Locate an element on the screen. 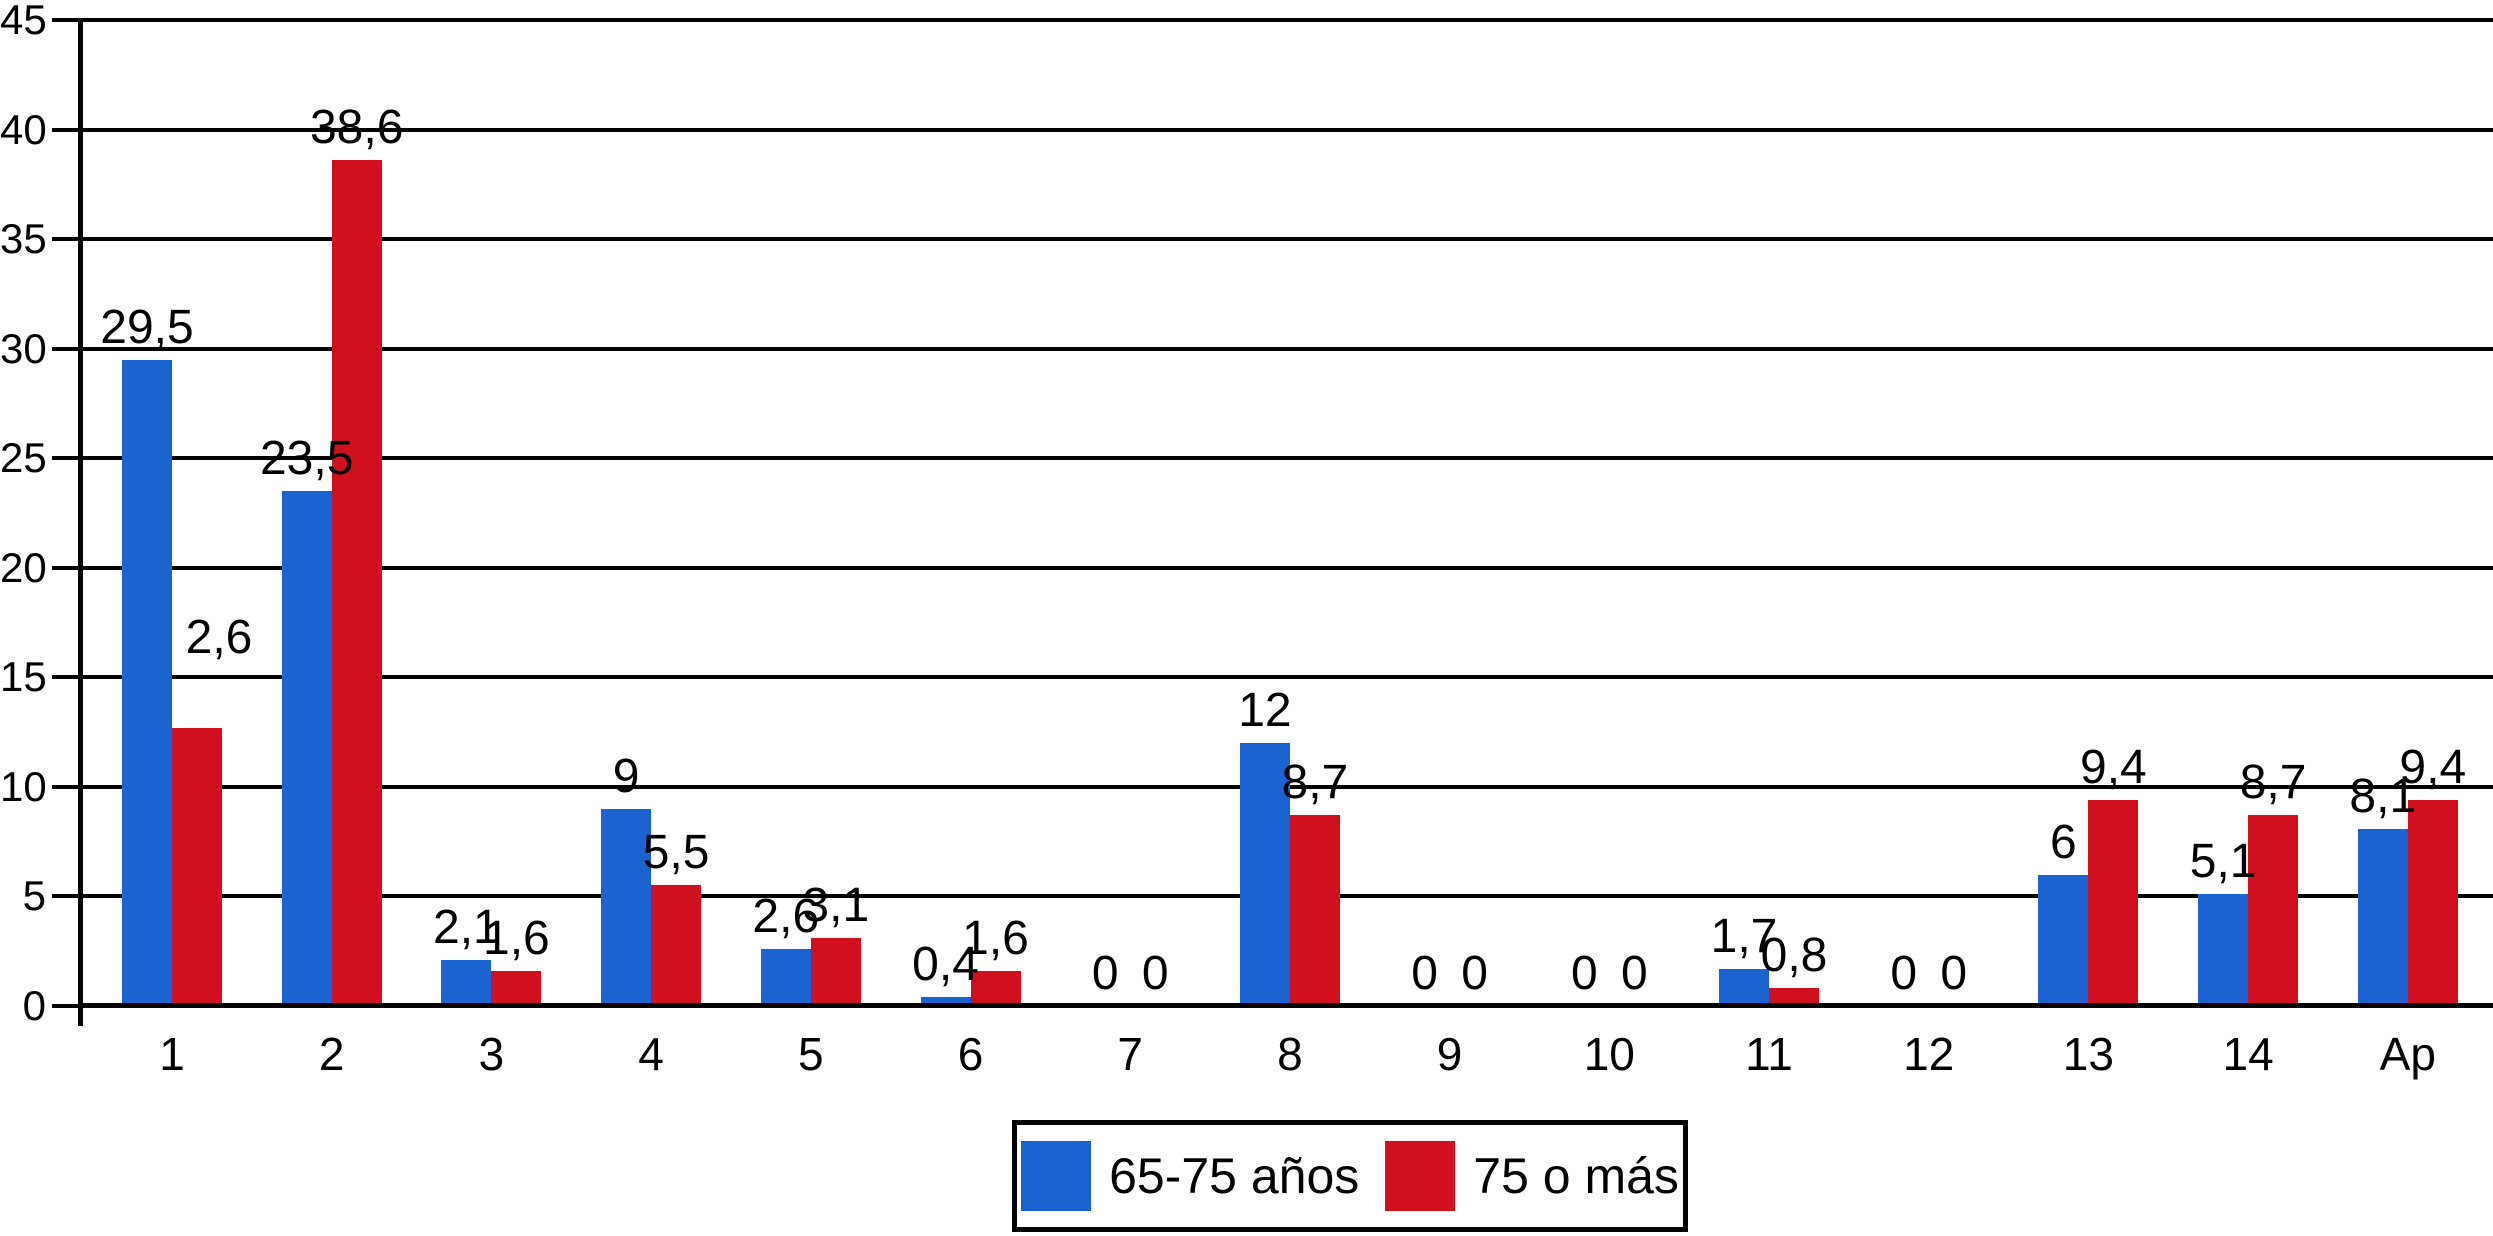 The height and width of the screenshot is (1236, 2493). x-axis-category-label: Ap is located at coordinates (2407, 1054).